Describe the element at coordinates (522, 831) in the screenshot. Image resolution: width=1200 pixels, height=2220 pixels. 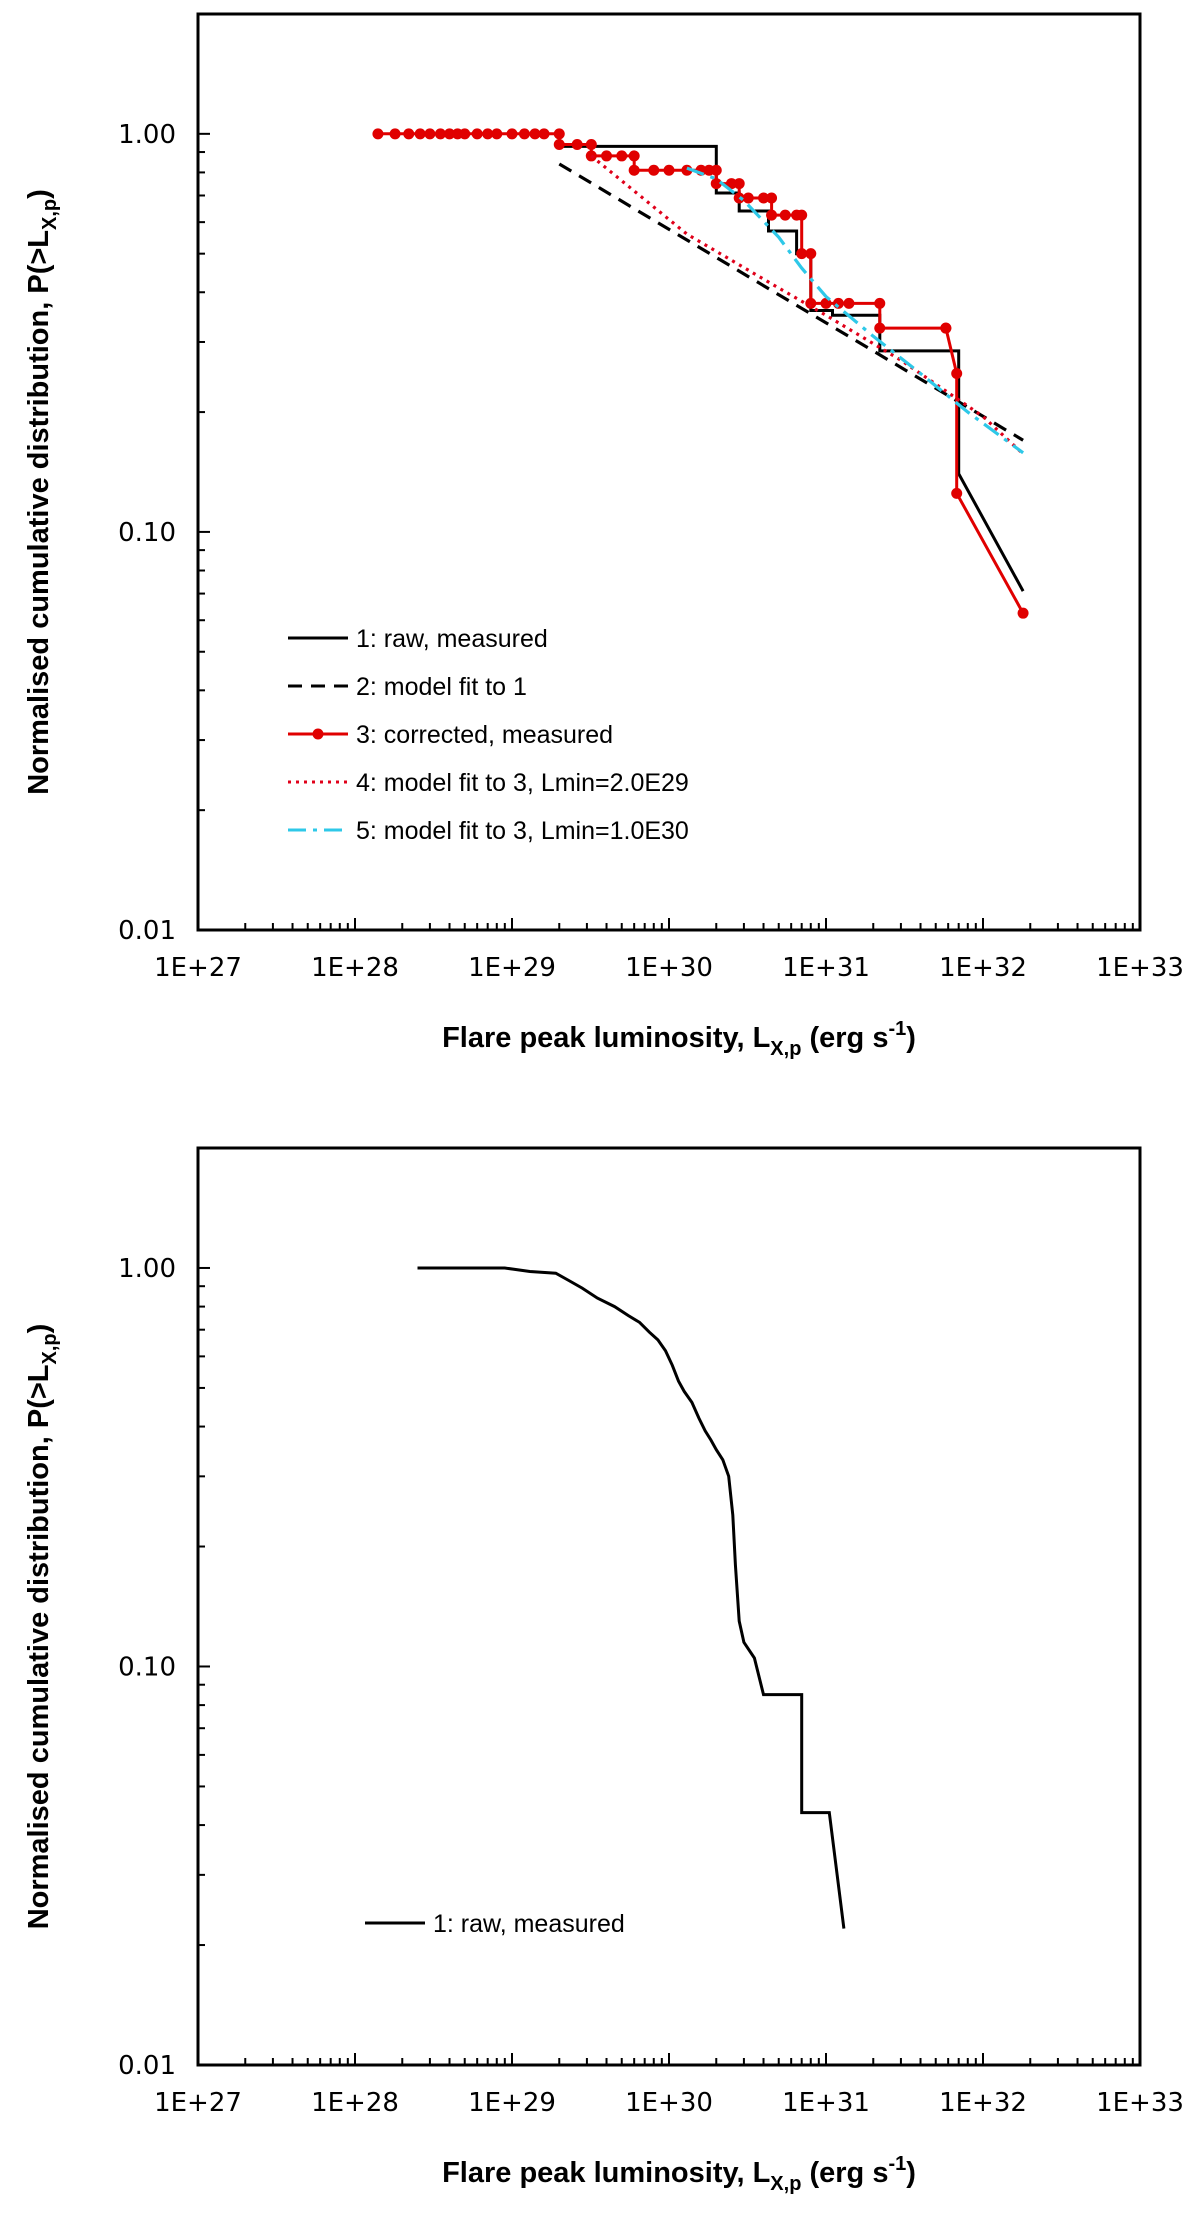
I see `legend-label: 5: model fit to 3, Lmin=1.0E30` at that location.